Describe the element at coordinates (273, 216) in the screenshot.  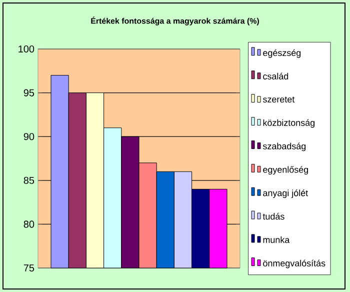
I see `legend-label: tudás` at that location.